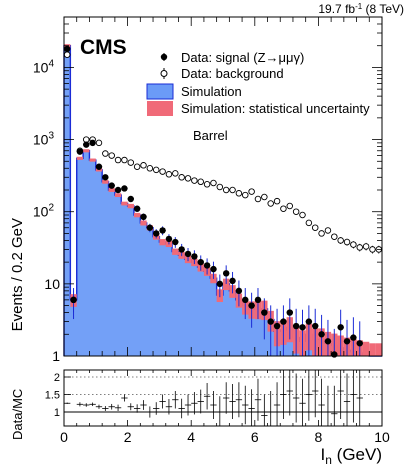  Describe the element at coordinates (57, 378) in the screenshot. I see `ratio-y-tick-label: 2` at that location.